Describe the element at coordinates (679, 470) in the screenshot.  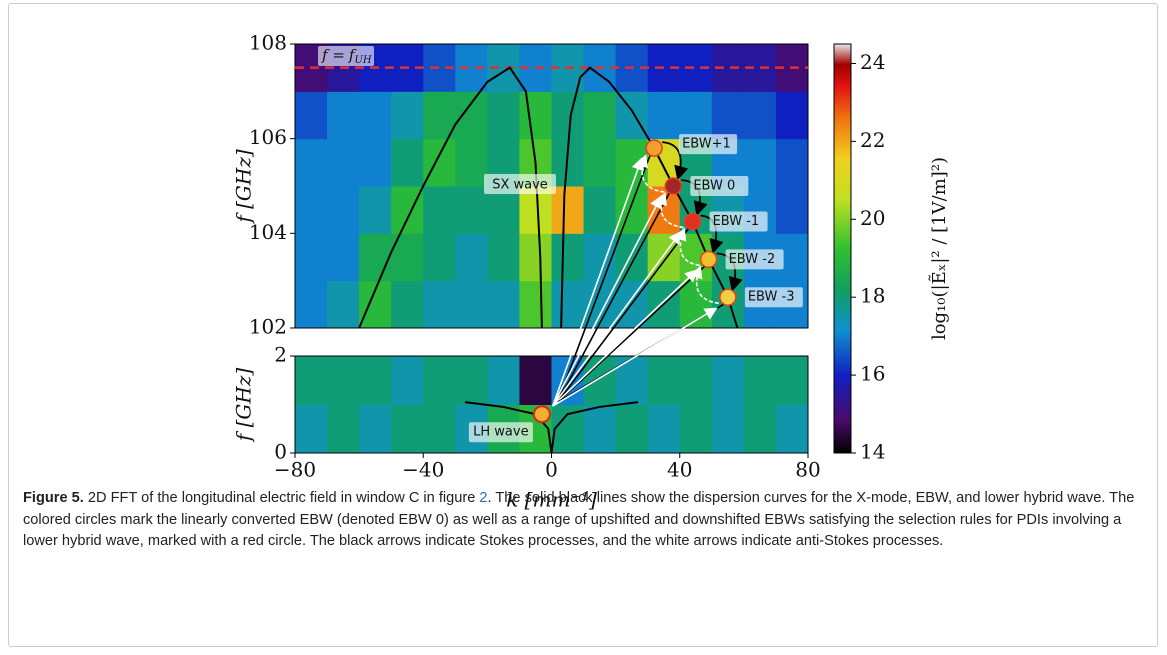
I see `x-tick-label: 40` at that location.